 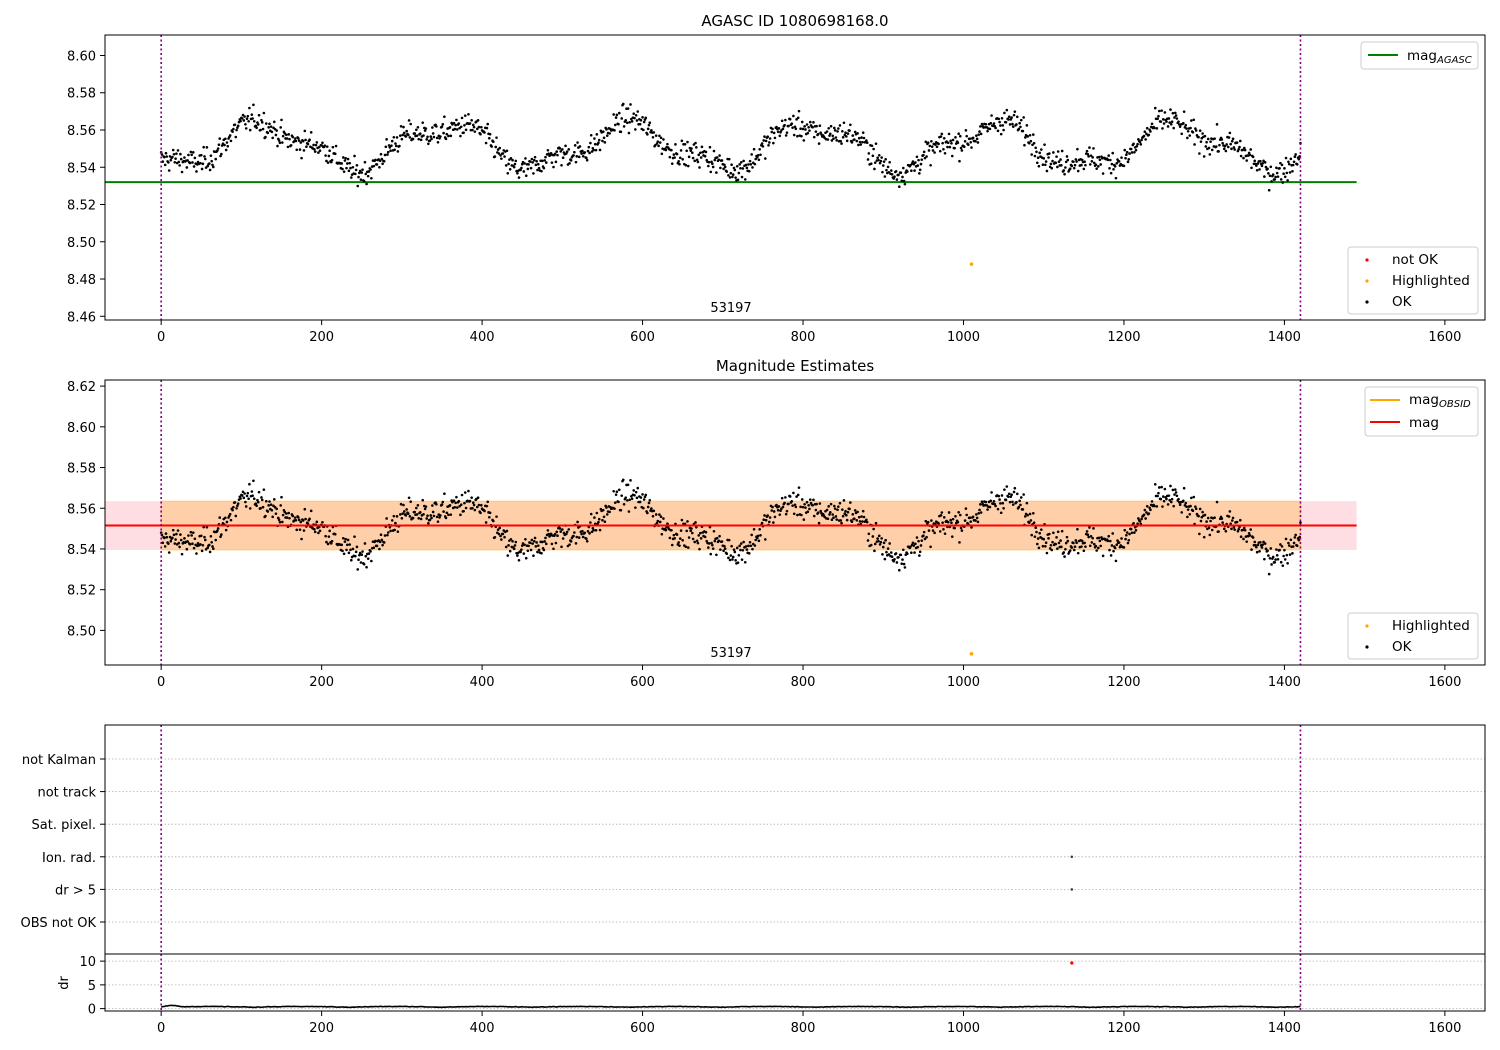 I want to click on panel1-ytick-label: 8.52, so click(x=81, y=206).